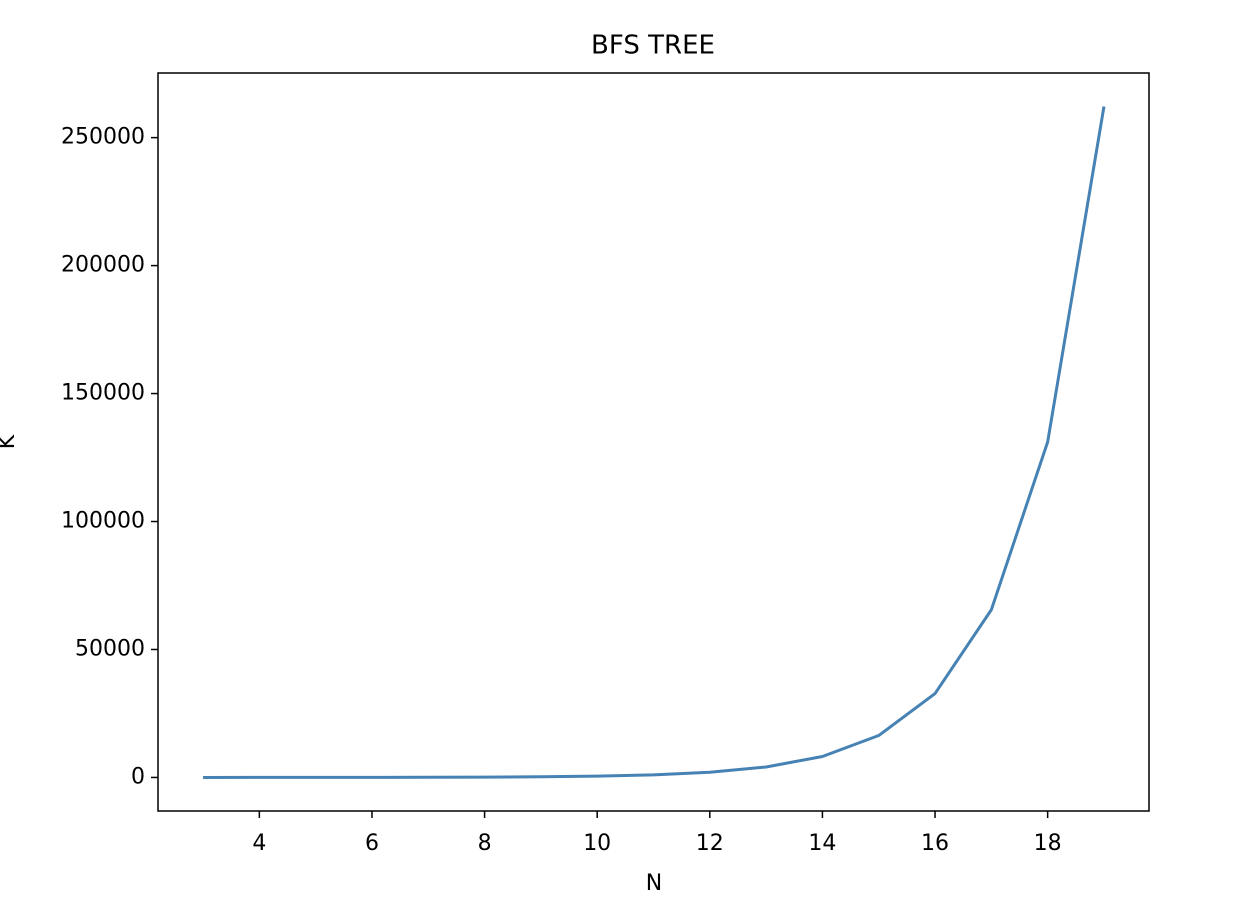  I want to click on x-tick-label: 14, so click(822, 843).